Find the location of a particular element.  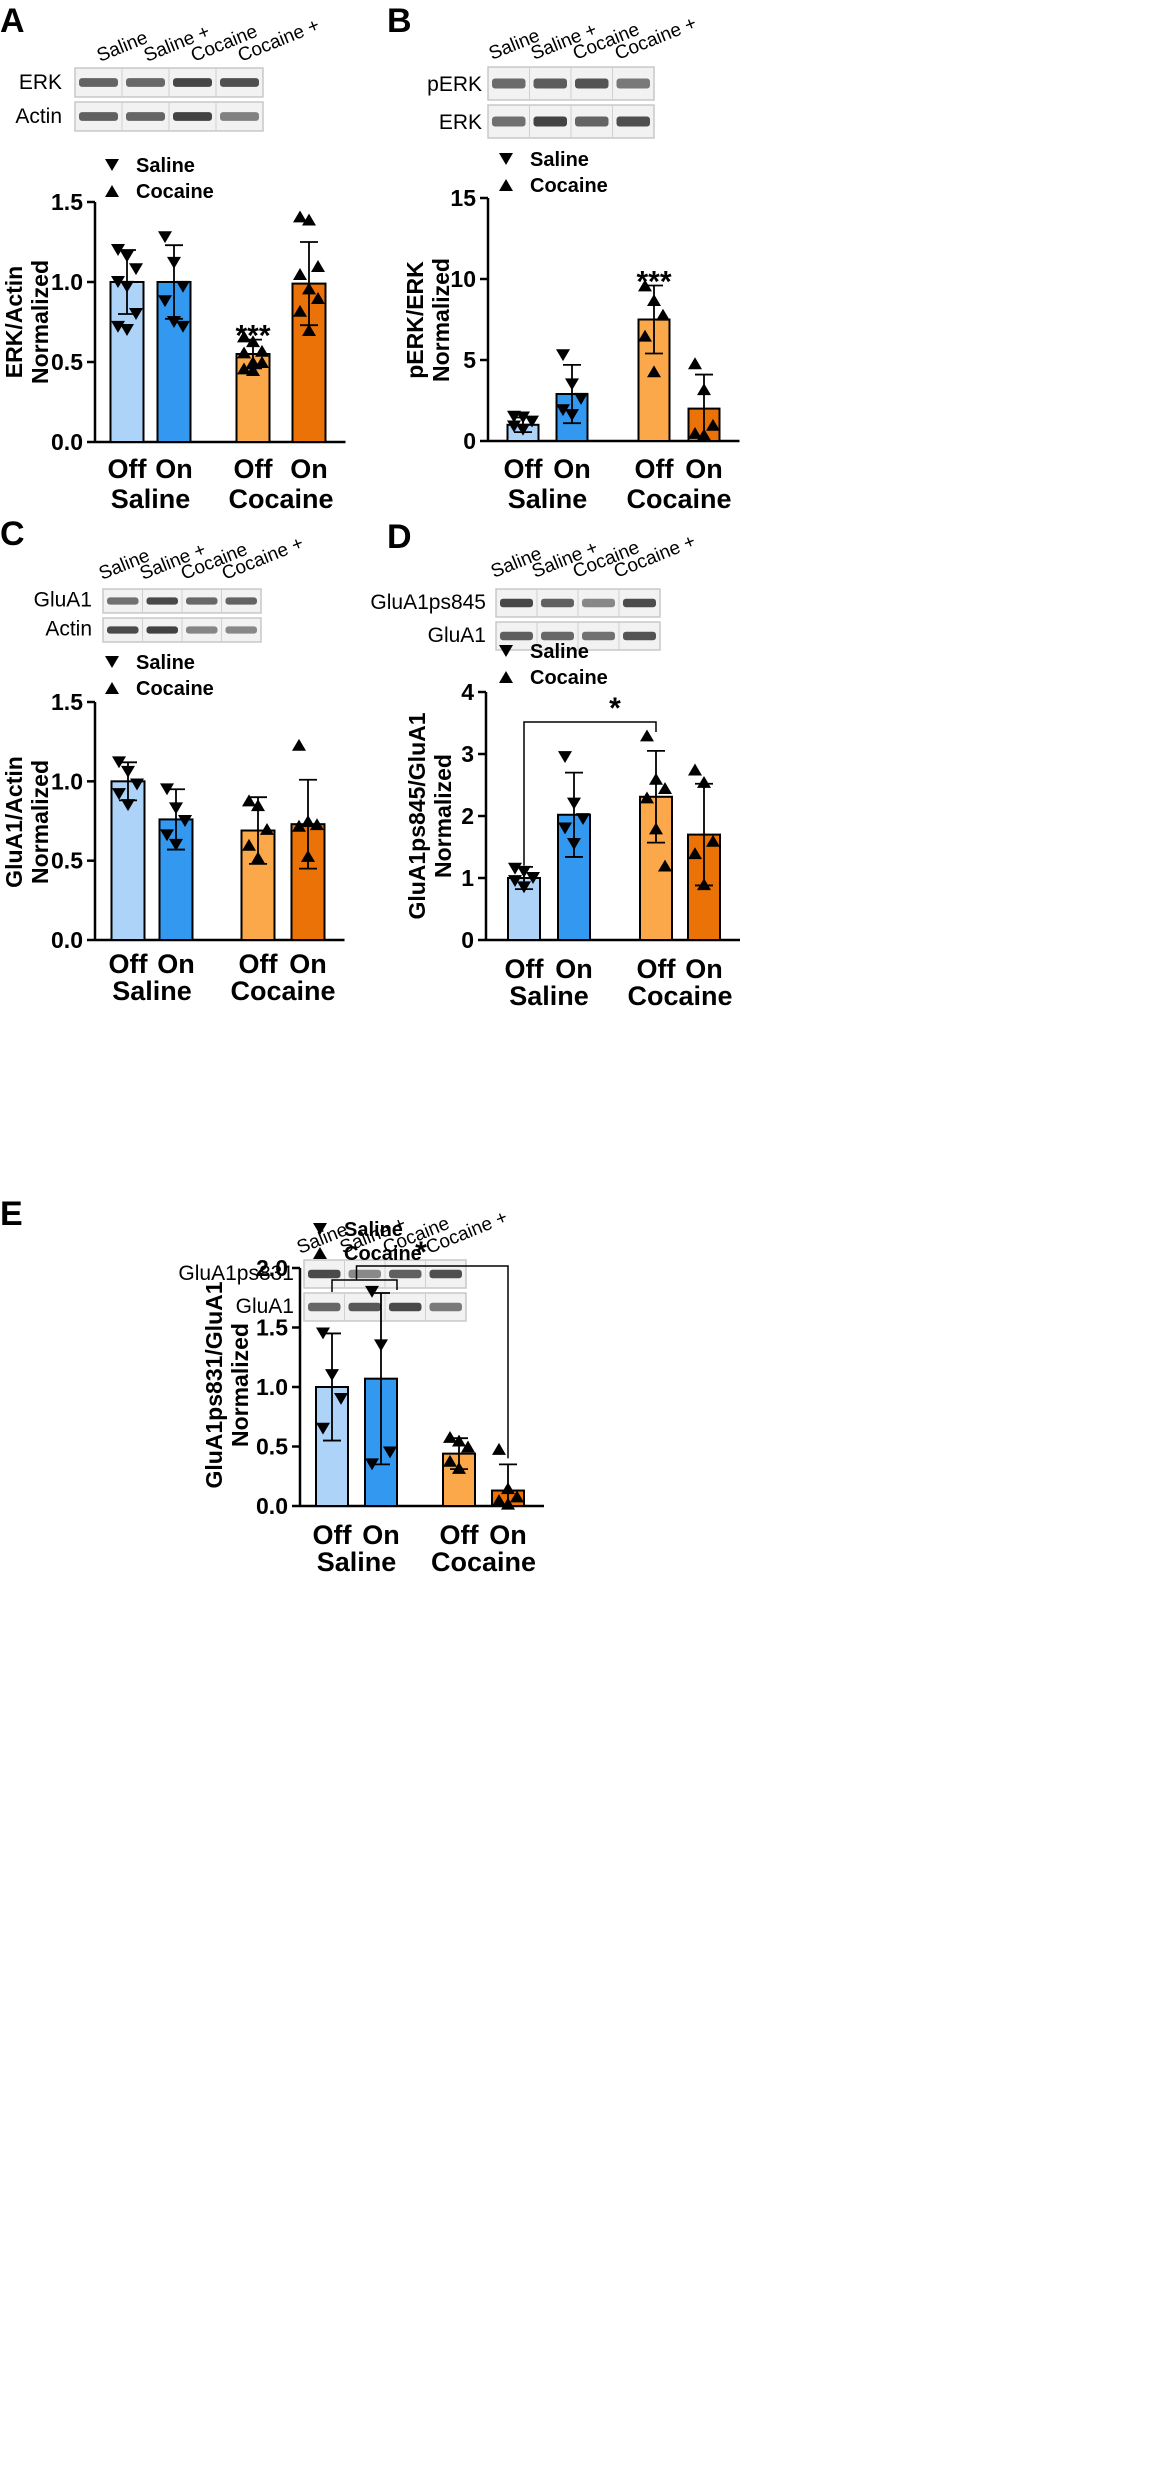

y-tick-label: 1 is located at coordinates (467, 878).